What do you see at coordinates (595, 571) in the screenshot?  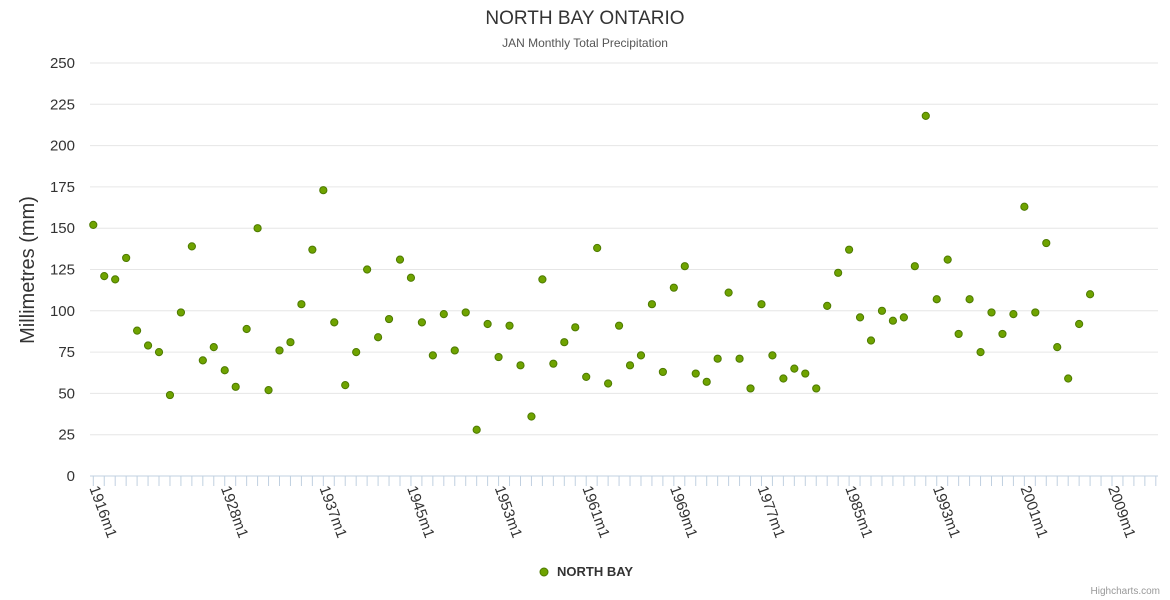 I see `legend-item-north-bay: NORTH BAY` at bounding box center [595, 571].